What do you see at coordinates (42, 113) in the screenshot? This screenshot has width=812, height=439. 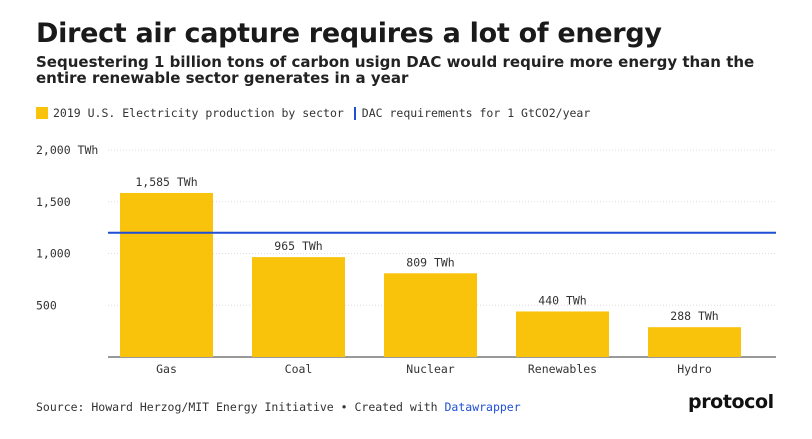 I see `legend-bar-swatch` at bounding box center [42, 113].